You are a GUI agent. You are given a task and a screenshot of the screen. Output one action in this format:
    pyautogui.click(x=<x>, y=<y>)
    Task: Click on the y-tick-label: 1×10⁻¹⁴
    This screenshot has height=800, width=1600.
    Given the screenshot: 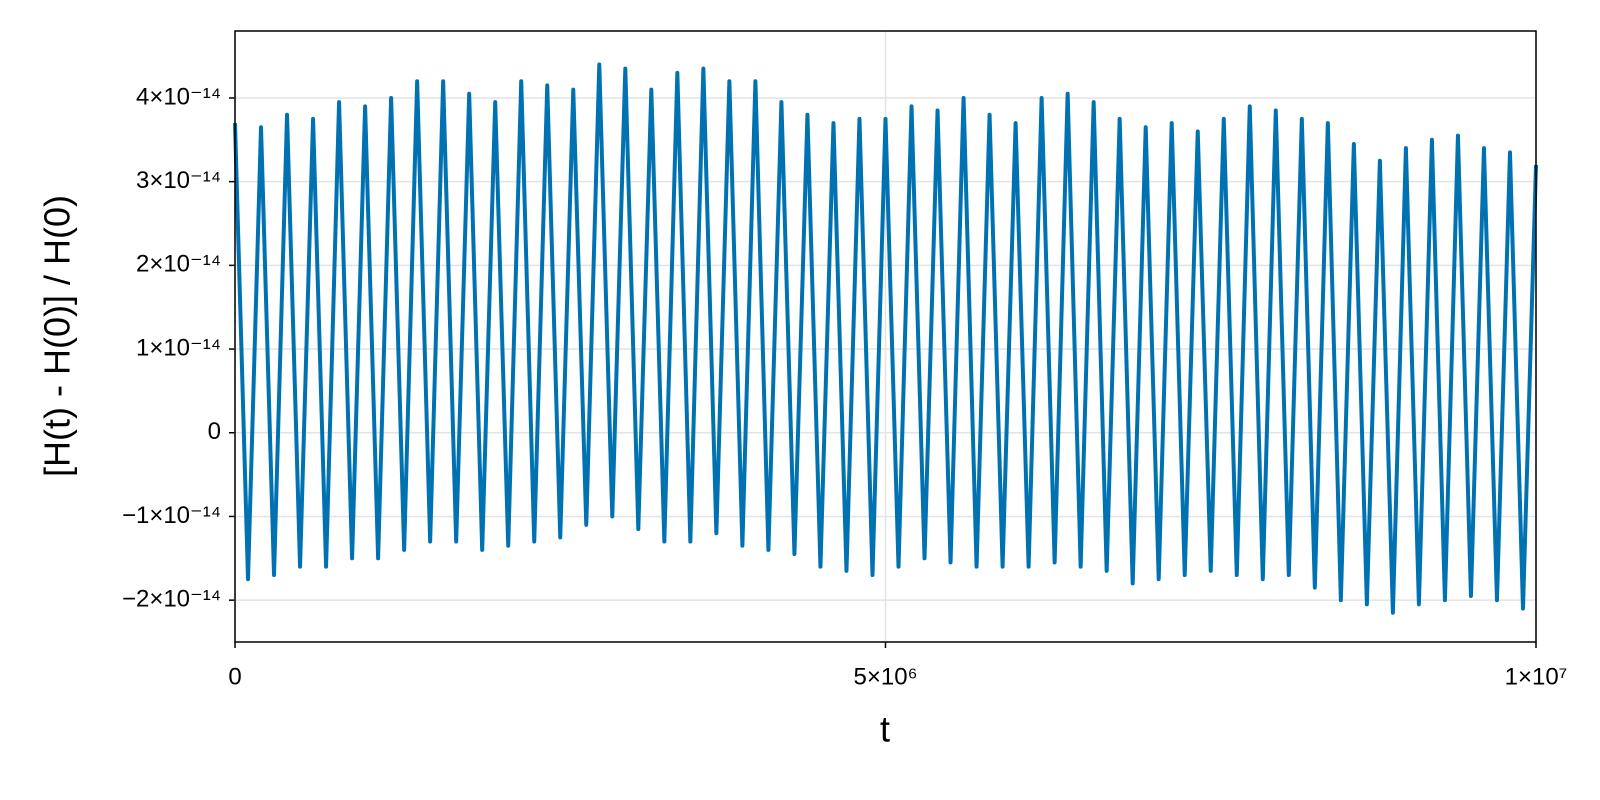 What is the action you would take?
    pyautogui.click(x=178, y=347)
    